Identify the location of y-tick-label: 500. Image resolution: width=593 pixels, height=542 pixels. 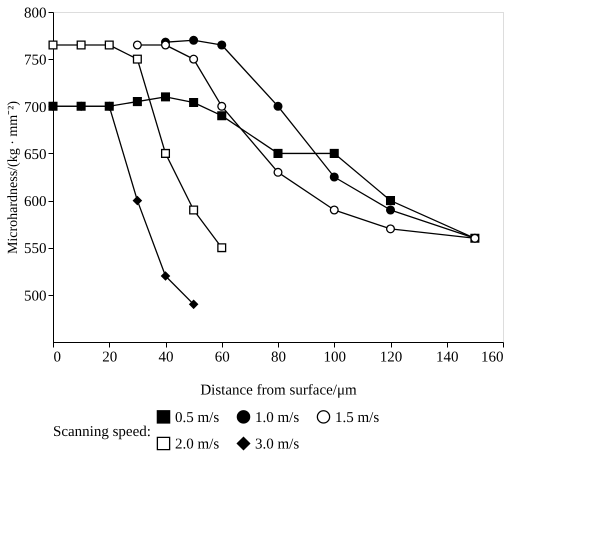
(35, 296).